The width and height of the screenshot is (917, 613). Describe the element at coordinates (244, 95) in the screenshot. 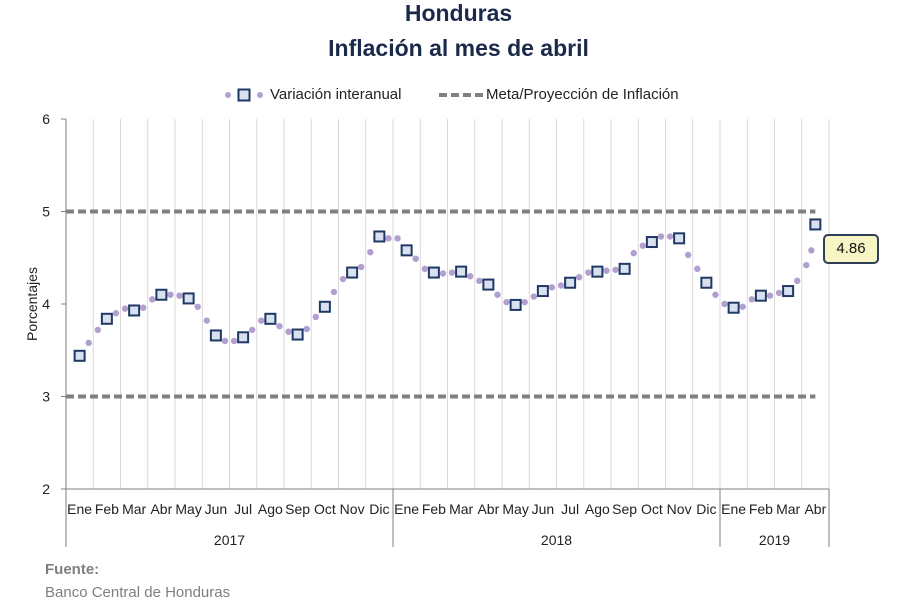

I see `legend-marker-variacion` at that location.